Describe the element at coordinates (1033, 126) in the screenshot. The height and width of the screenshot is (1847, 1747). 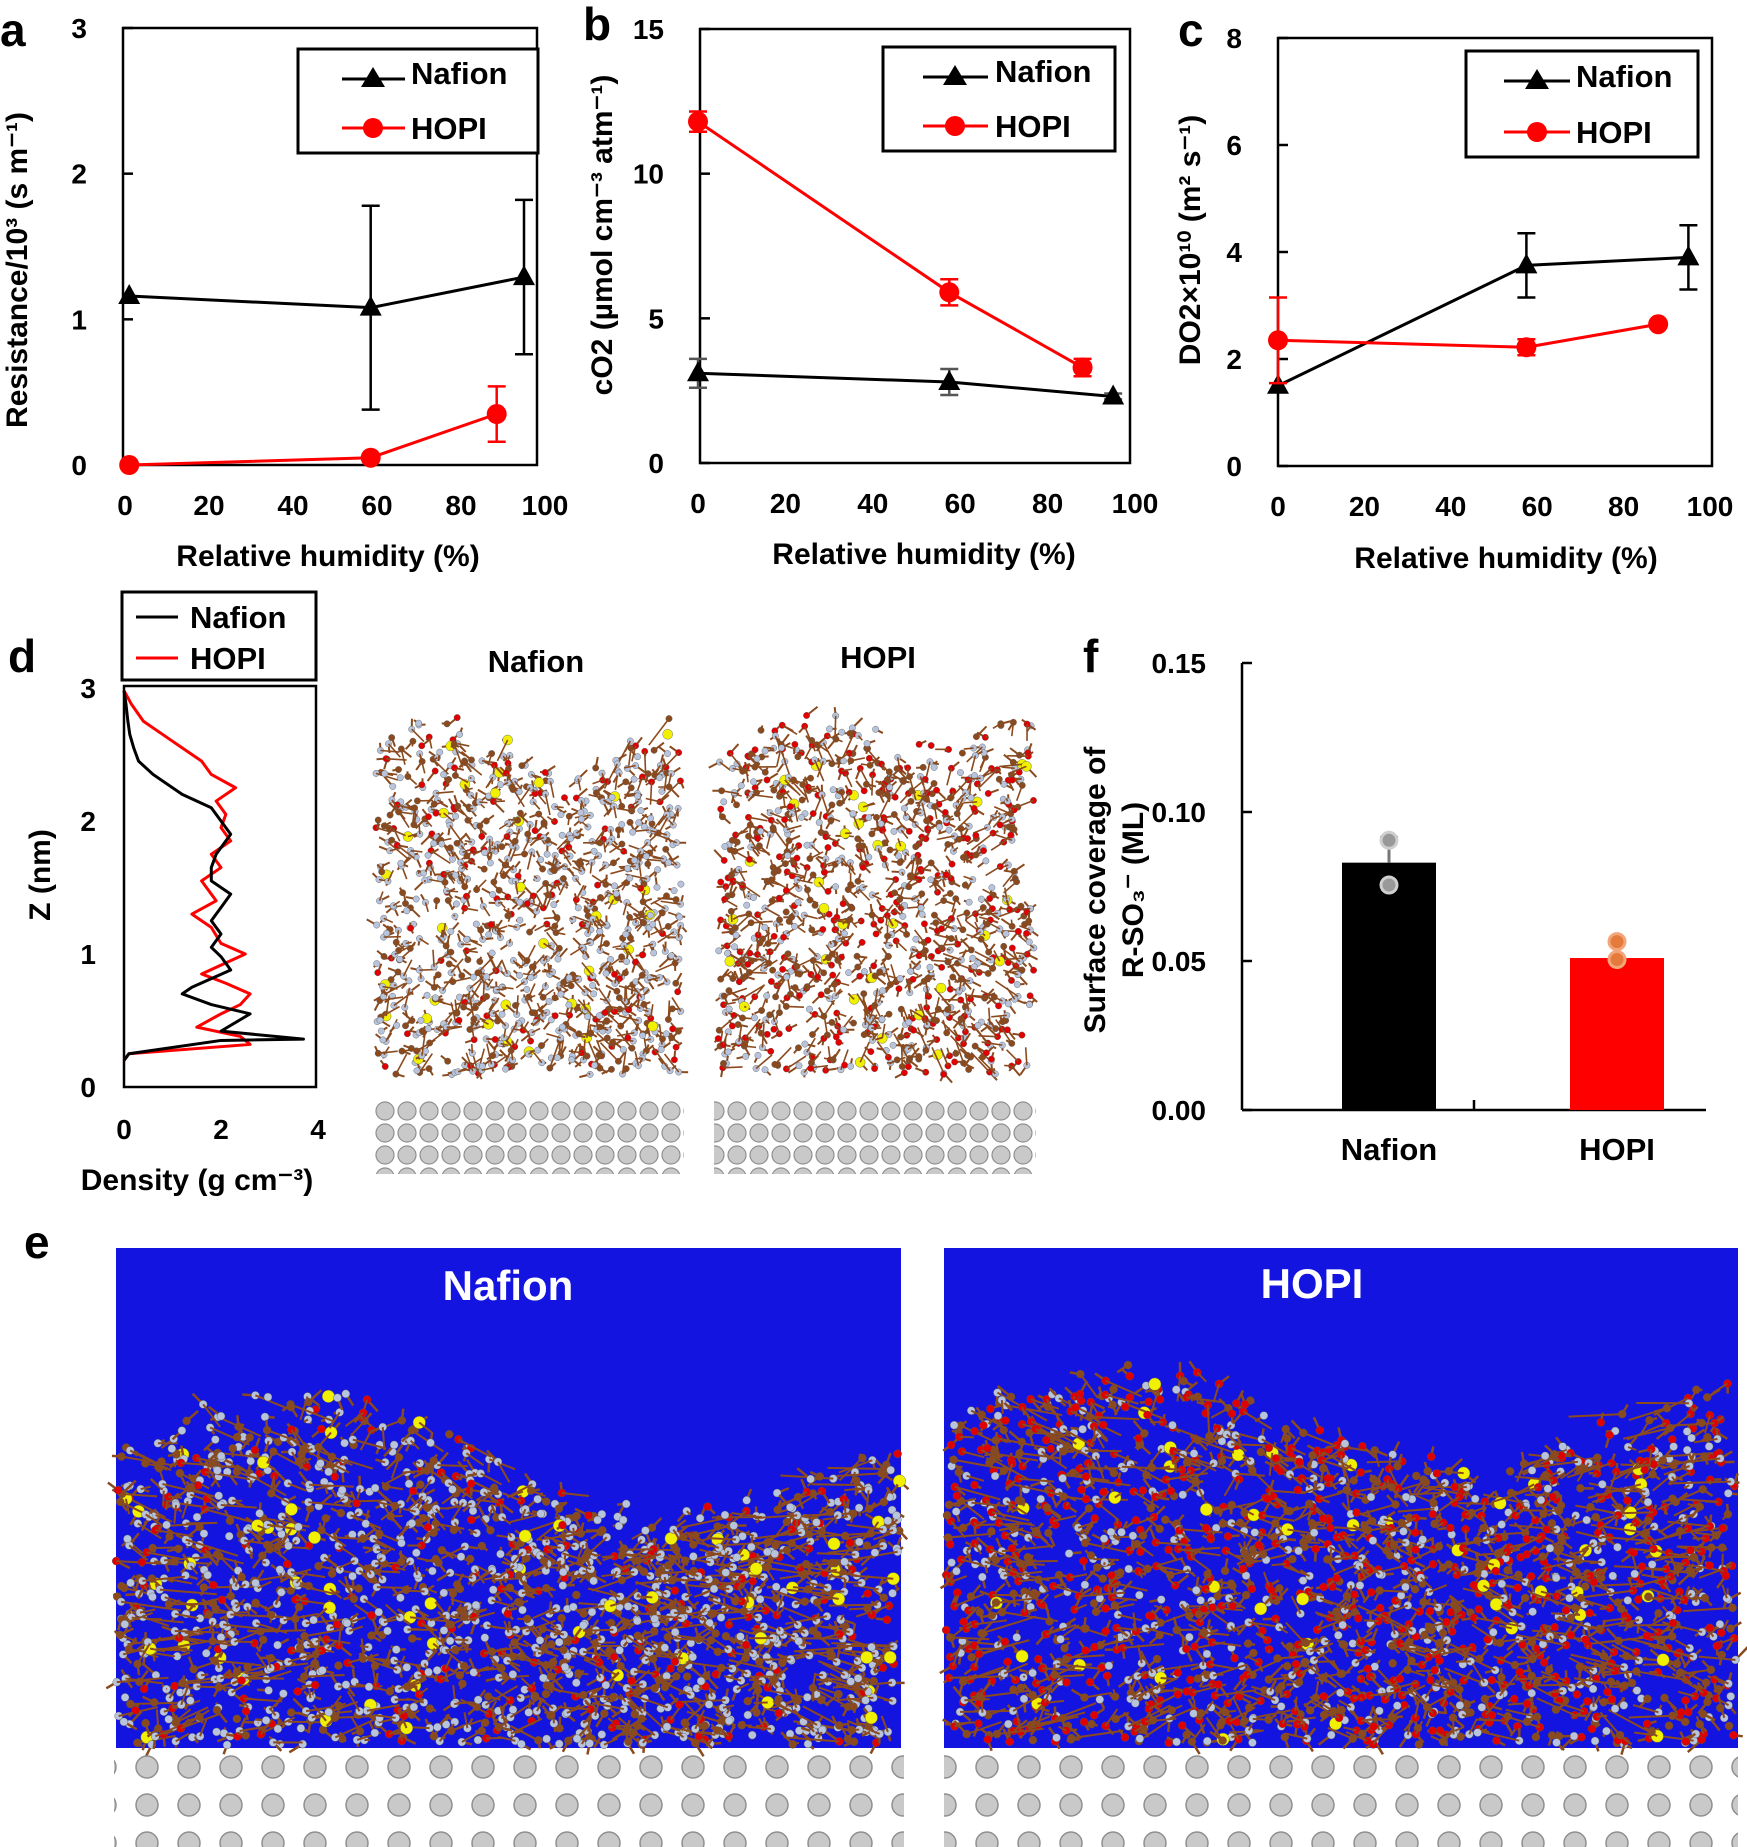
I see `legend-b-hopi: HOPI` at that location.